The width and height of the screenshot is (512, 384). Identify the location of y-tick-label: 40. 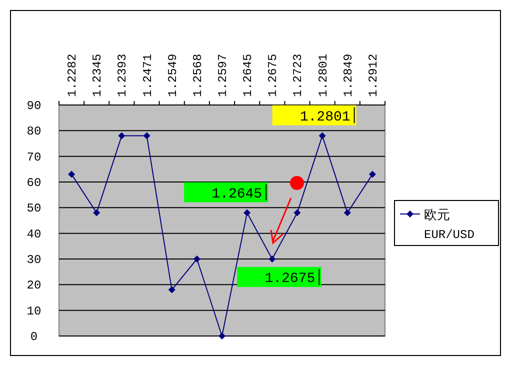
(34, 234).